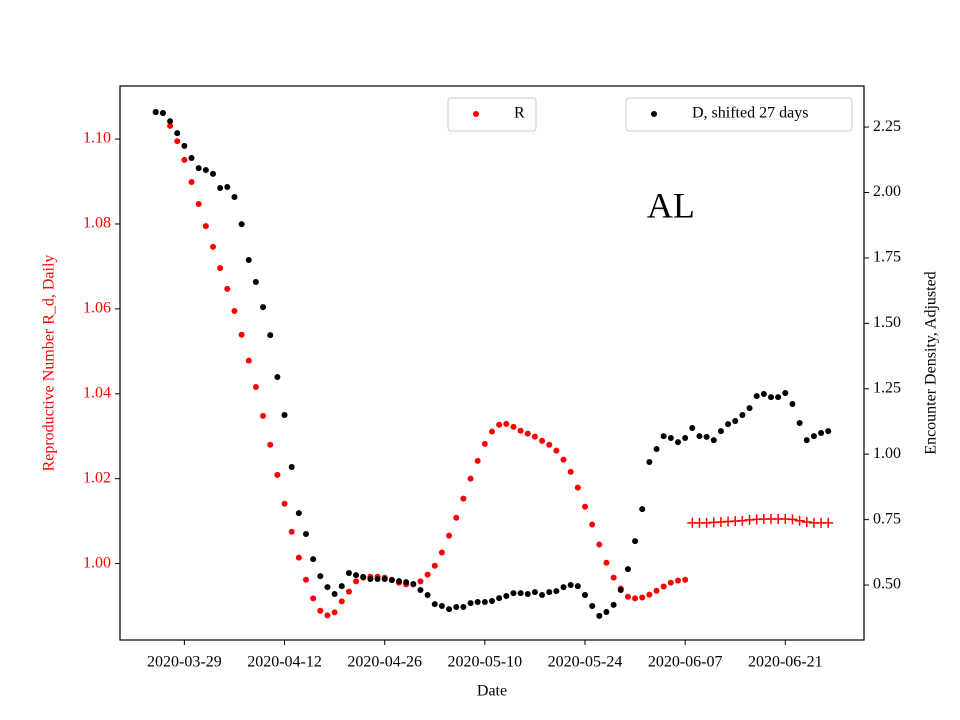  I want to click on x-tick-label: 2020-06-21, so click(785, 662).